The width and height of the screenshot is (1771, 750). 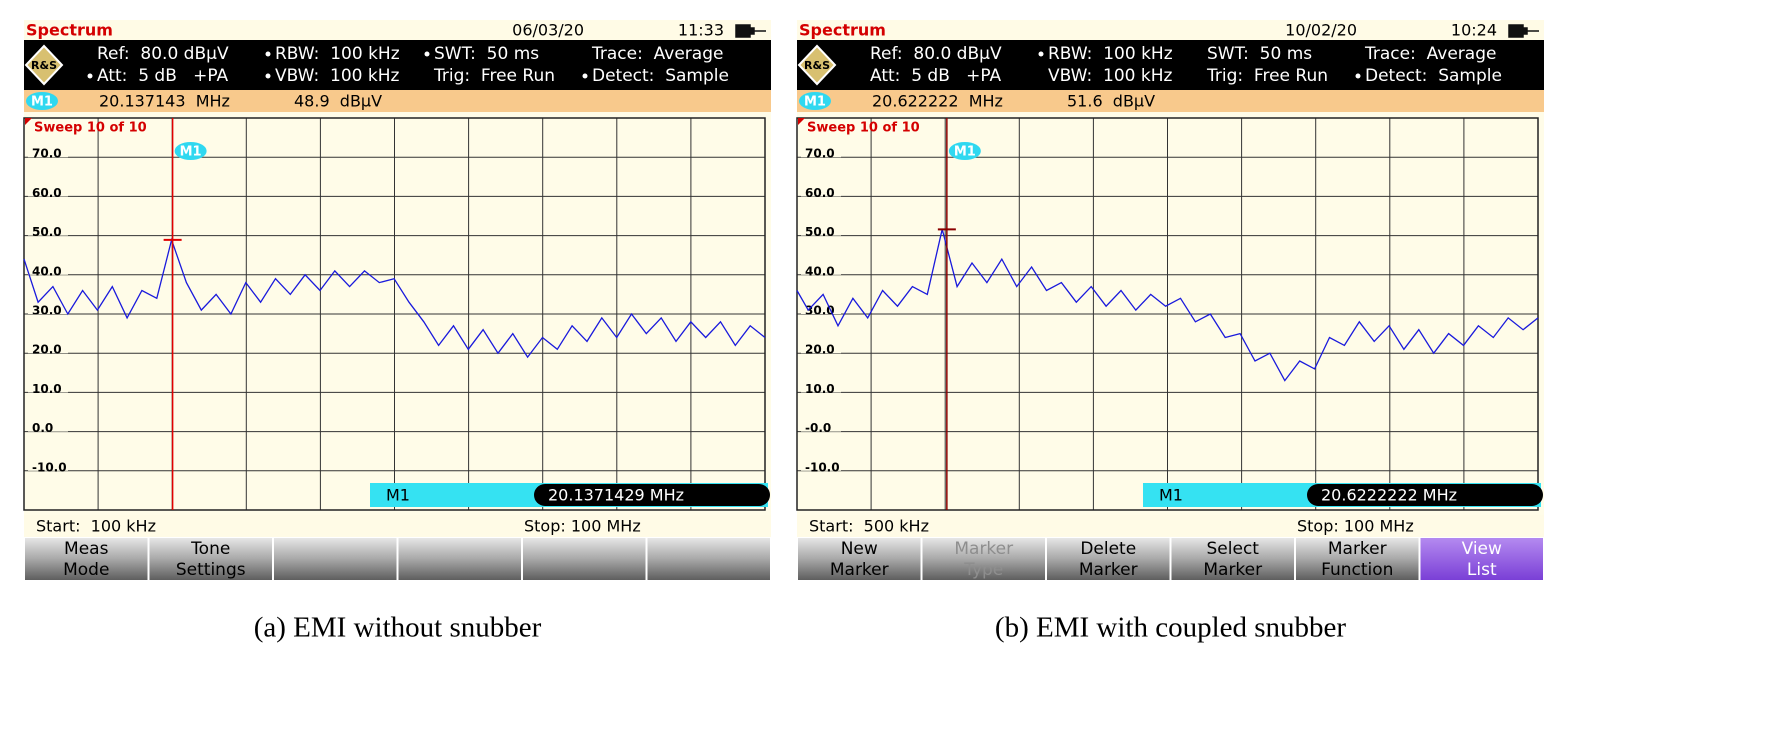 What do you see at coordinates (616, 495) in the screenshot?
I see `readout-value: 20.1371429 MHz` at bounding box center [616, 495].